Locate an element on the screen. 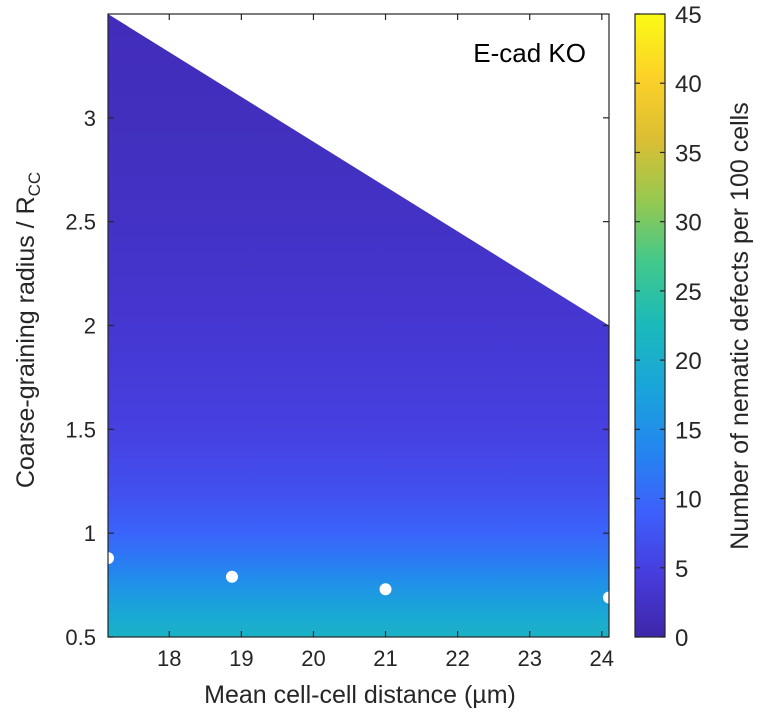  x-tick-label: 18 is located at coordinates (169, 658).